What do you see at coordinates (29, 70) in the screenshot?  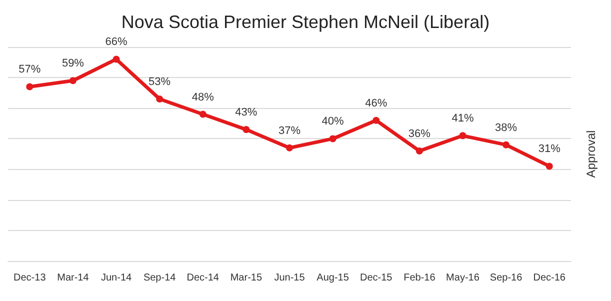 I see `data-label: 57%` at bounding box center [29, 70].